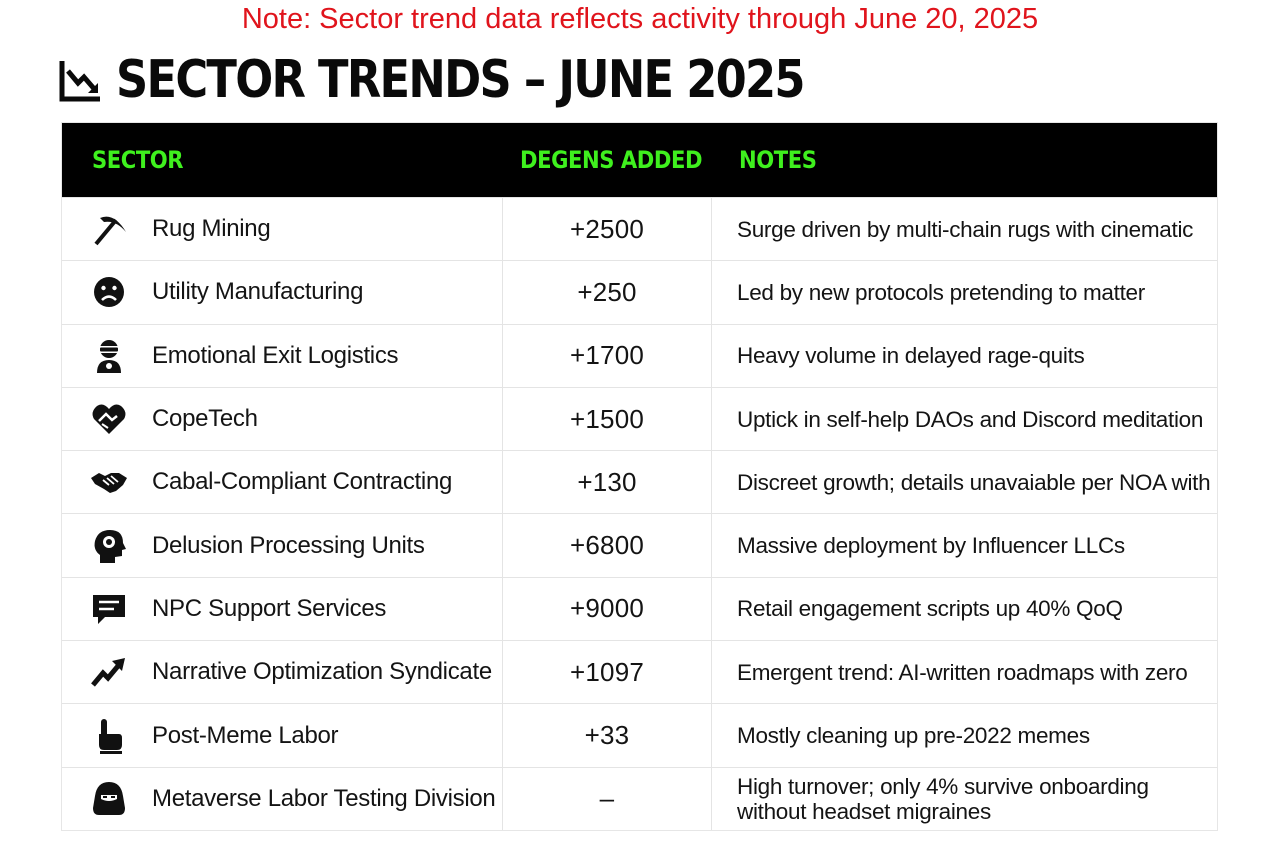 This screenshot has height=853, width=1280. I want to click on handshake-icon, so click(109, 483).